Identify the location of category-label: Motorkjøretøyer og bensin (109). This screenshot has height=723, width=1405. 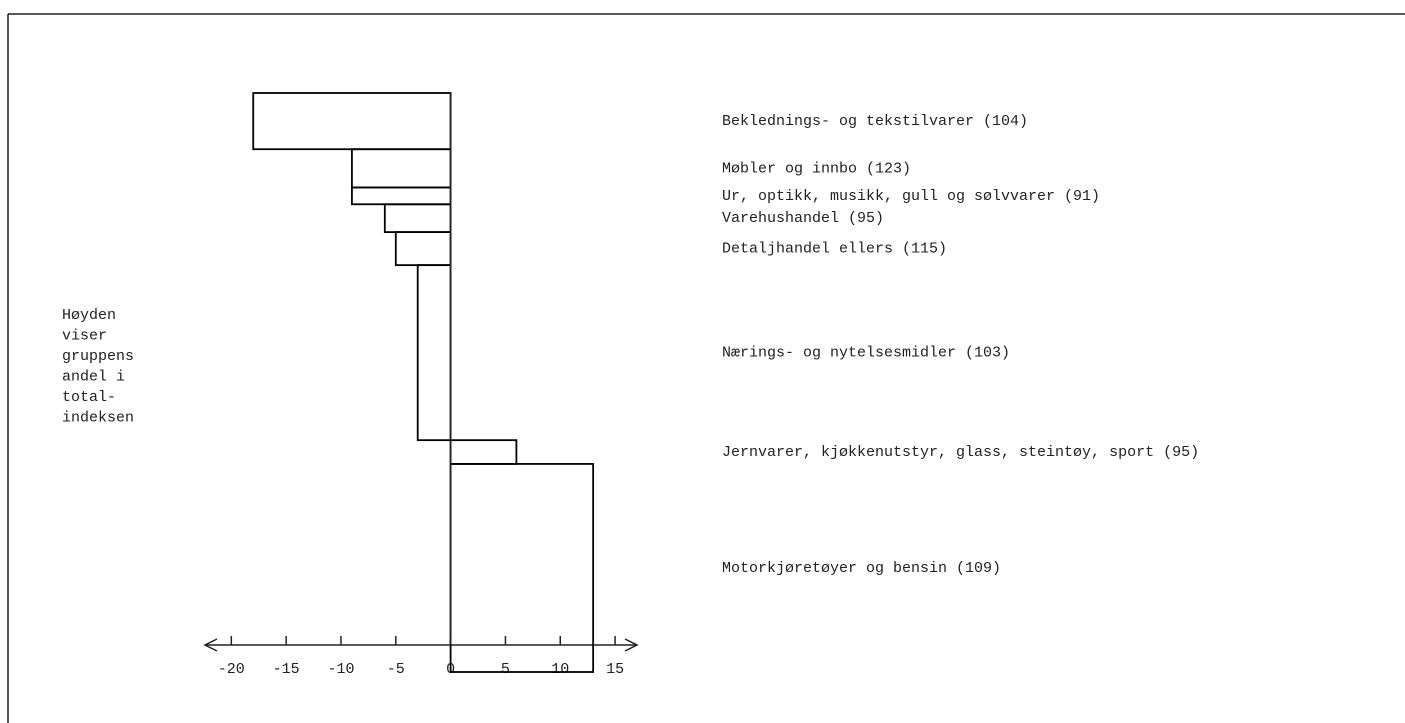
(861, 568).